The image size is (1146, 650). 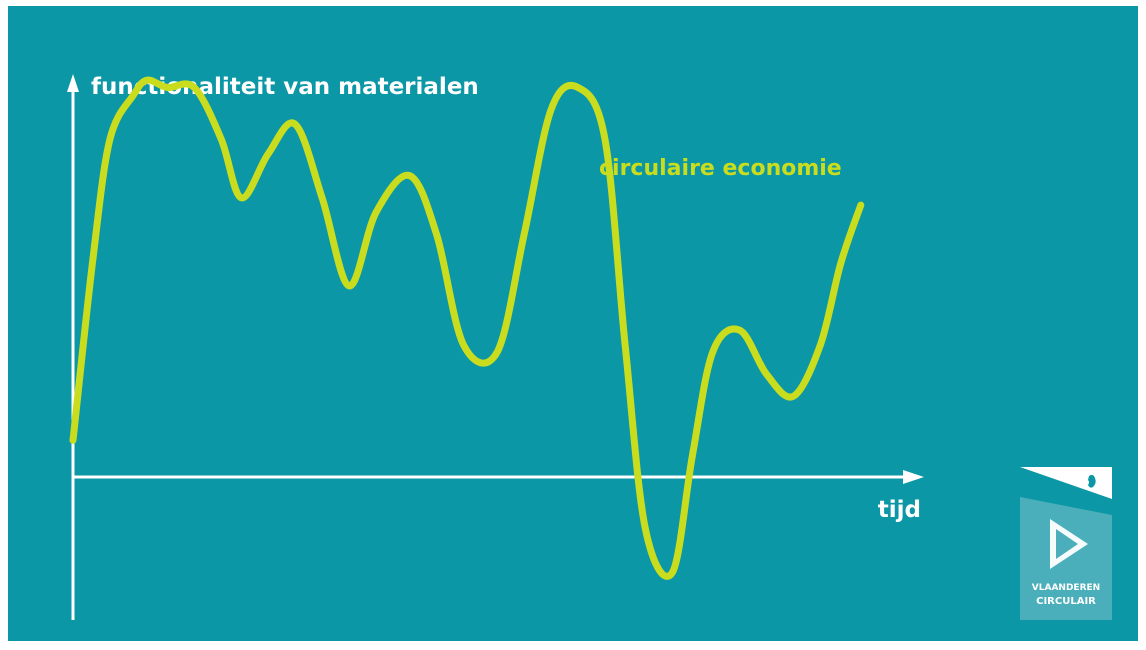 What do you see at coordinates (1069, 544) in the screenshot?
I see `play-icon` at bounding box center [1069, 544].